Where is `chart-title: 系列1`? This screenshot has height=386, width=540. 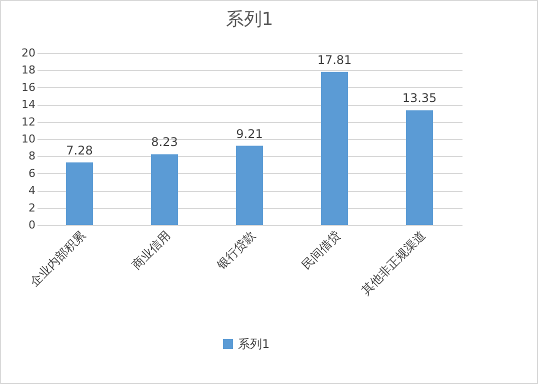
chart-title: 系列1 is located at coordinates (250, 19).